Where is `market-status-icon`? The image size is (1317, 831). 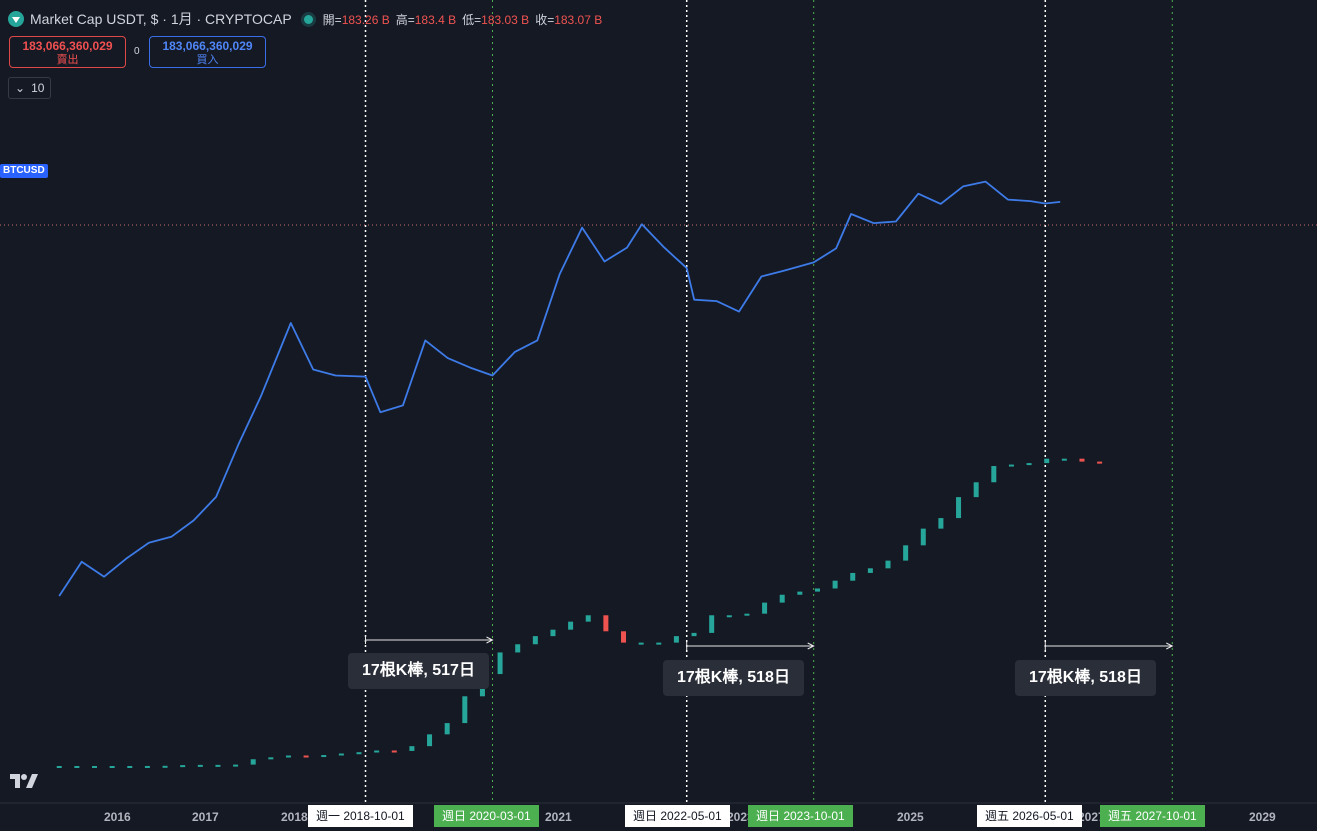
market-status-icon is located at coordinates (308, 19).